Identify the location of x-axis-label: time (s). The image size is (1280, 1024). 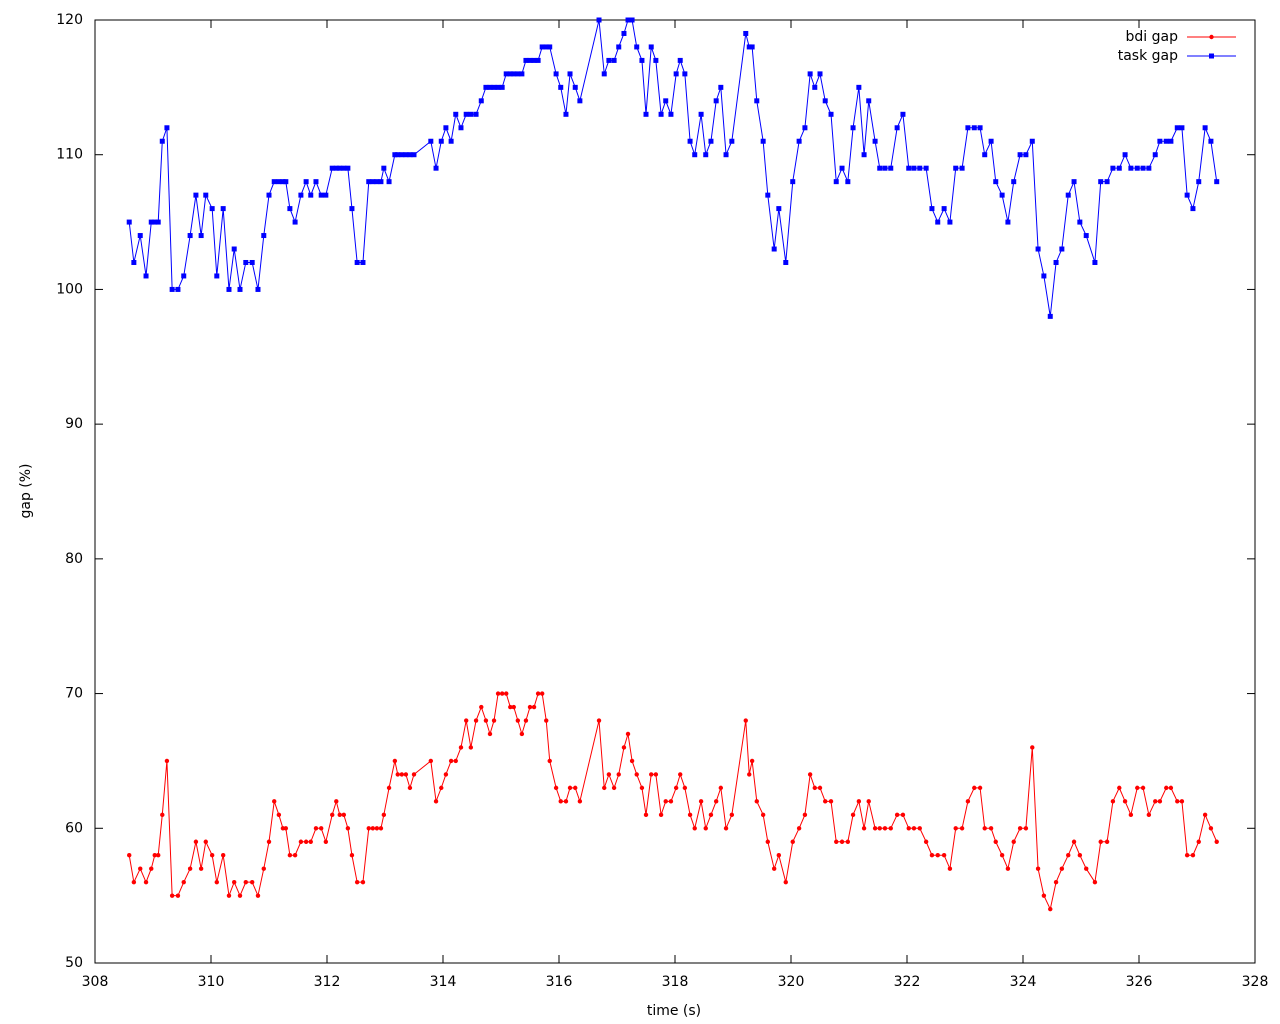
(674, 1011).